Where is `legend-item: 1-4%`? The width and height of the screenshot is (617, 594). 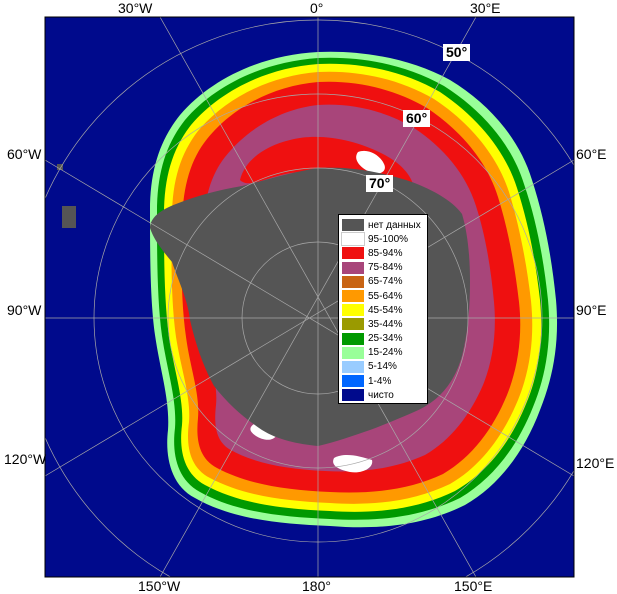
legend-item: 1-4% is located at coordinates (383, 381).